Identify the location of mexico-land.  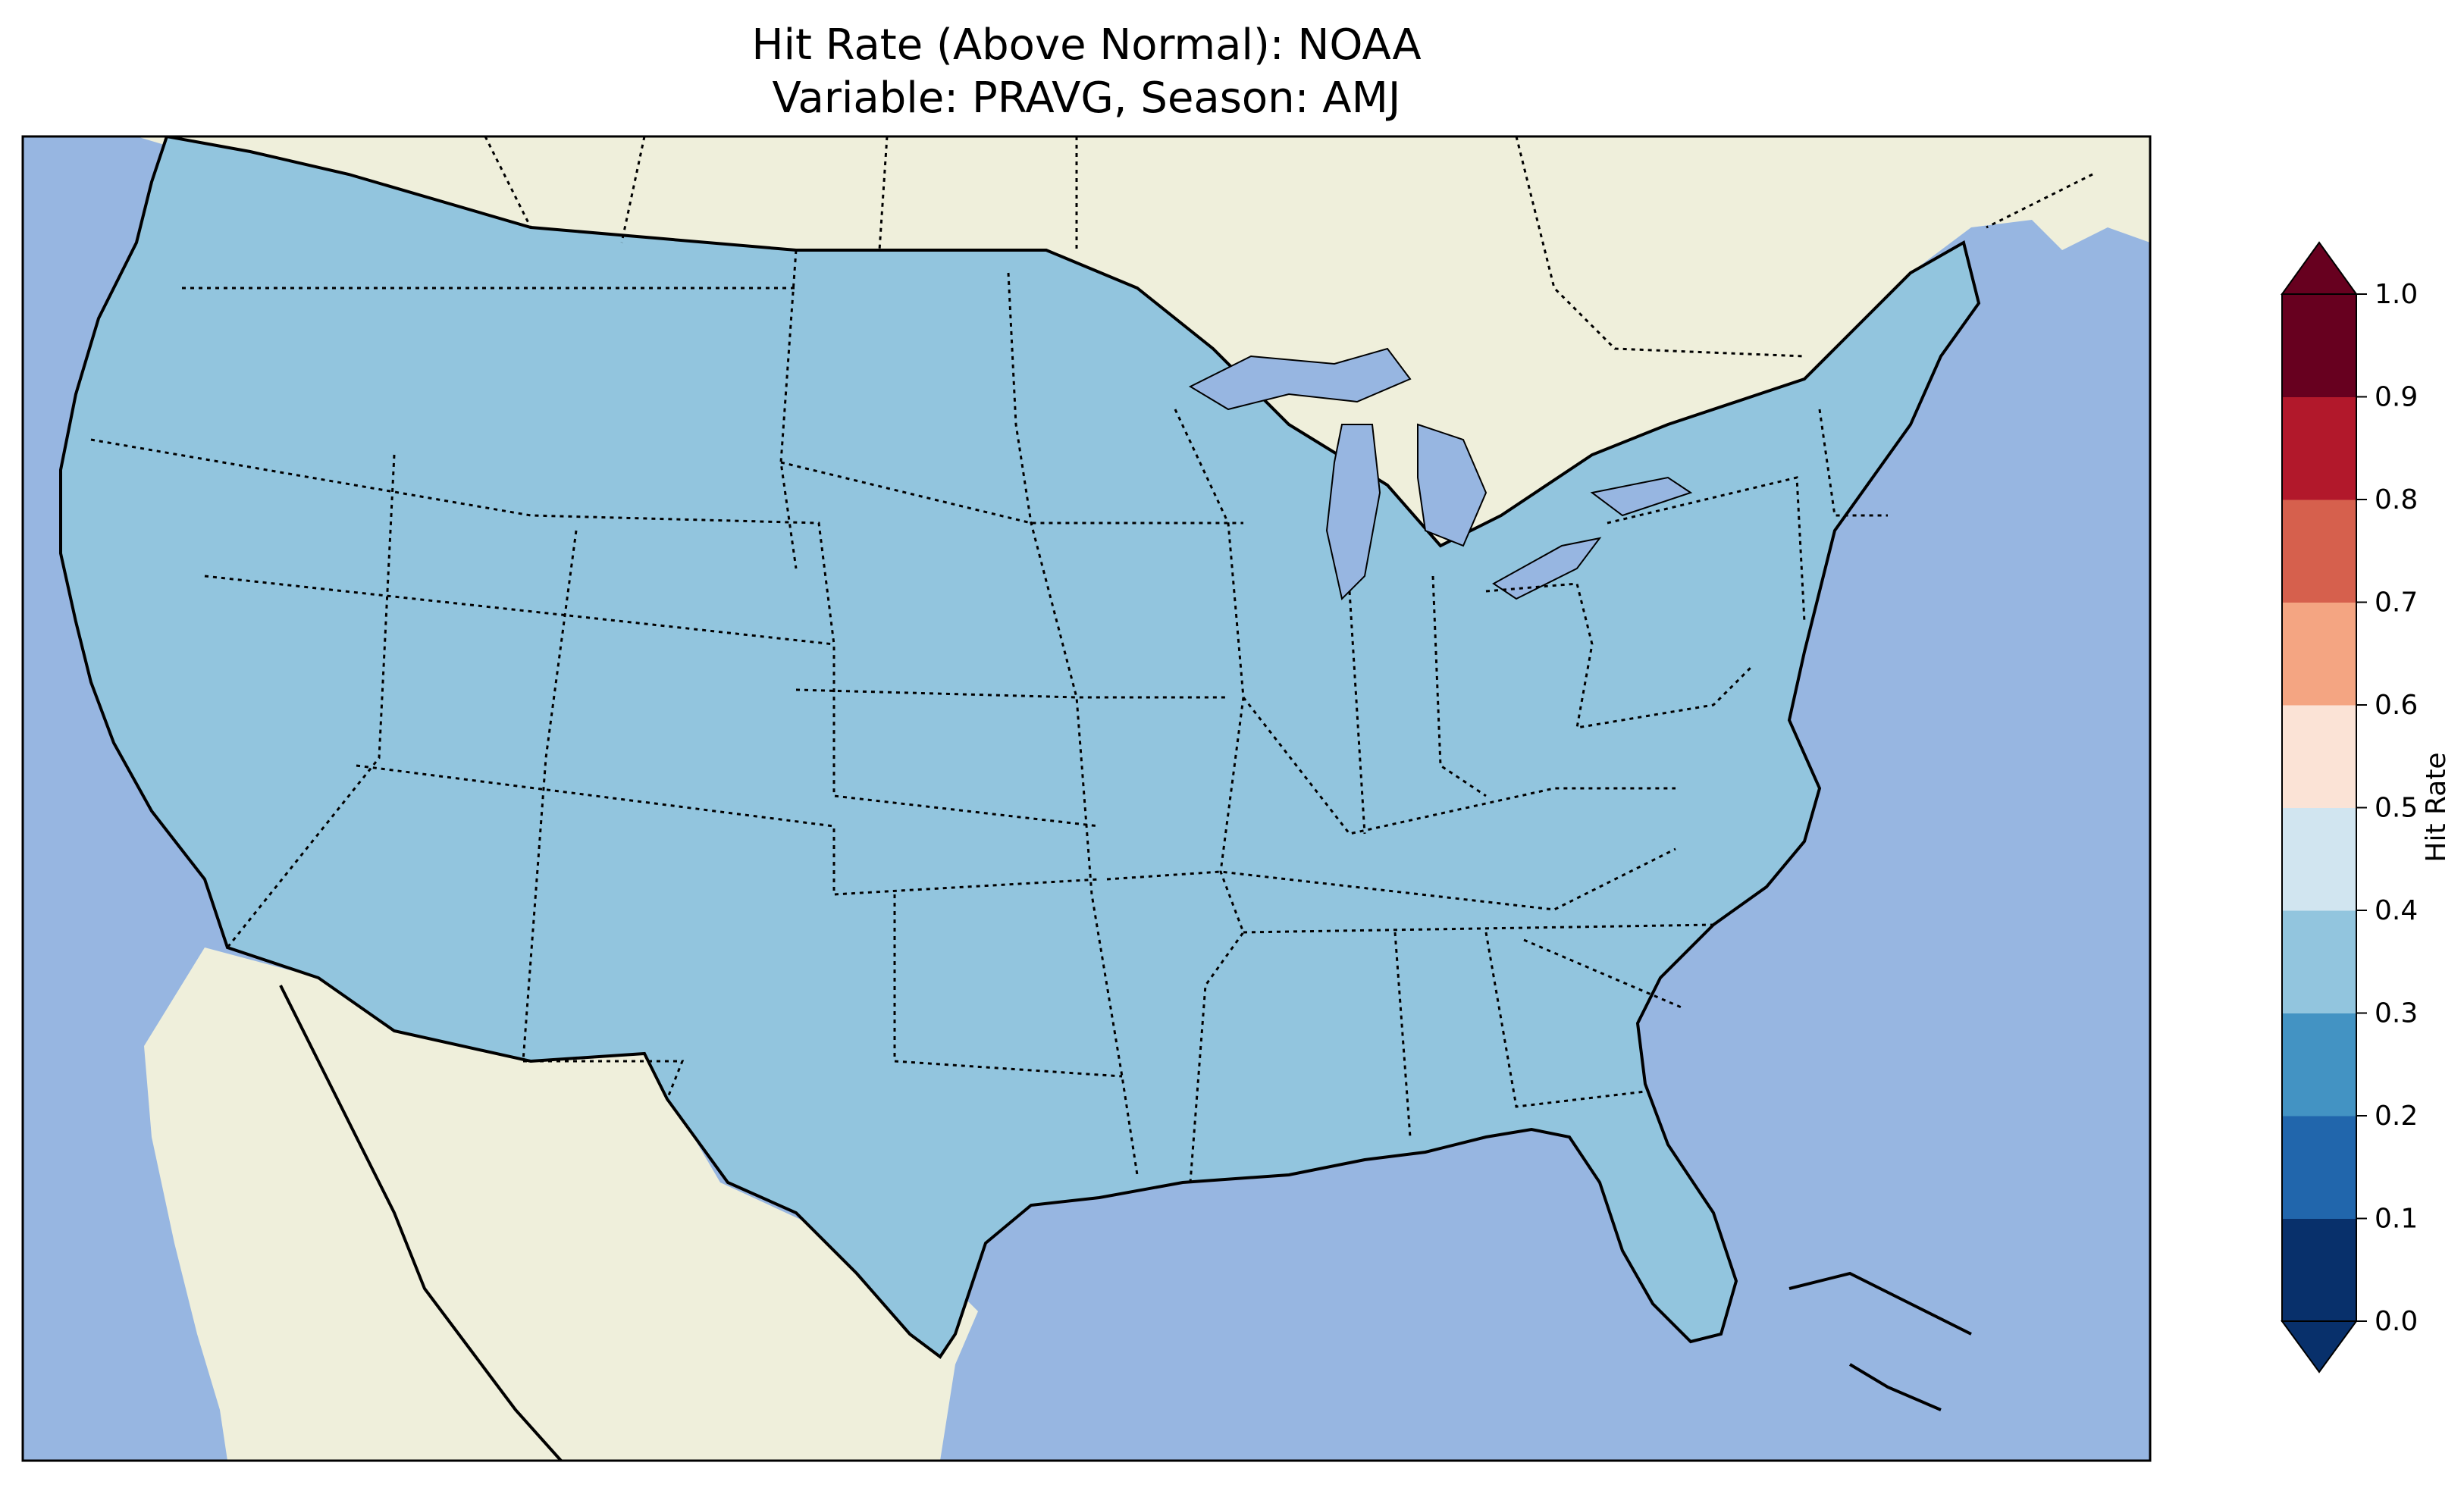
(561, 1204).